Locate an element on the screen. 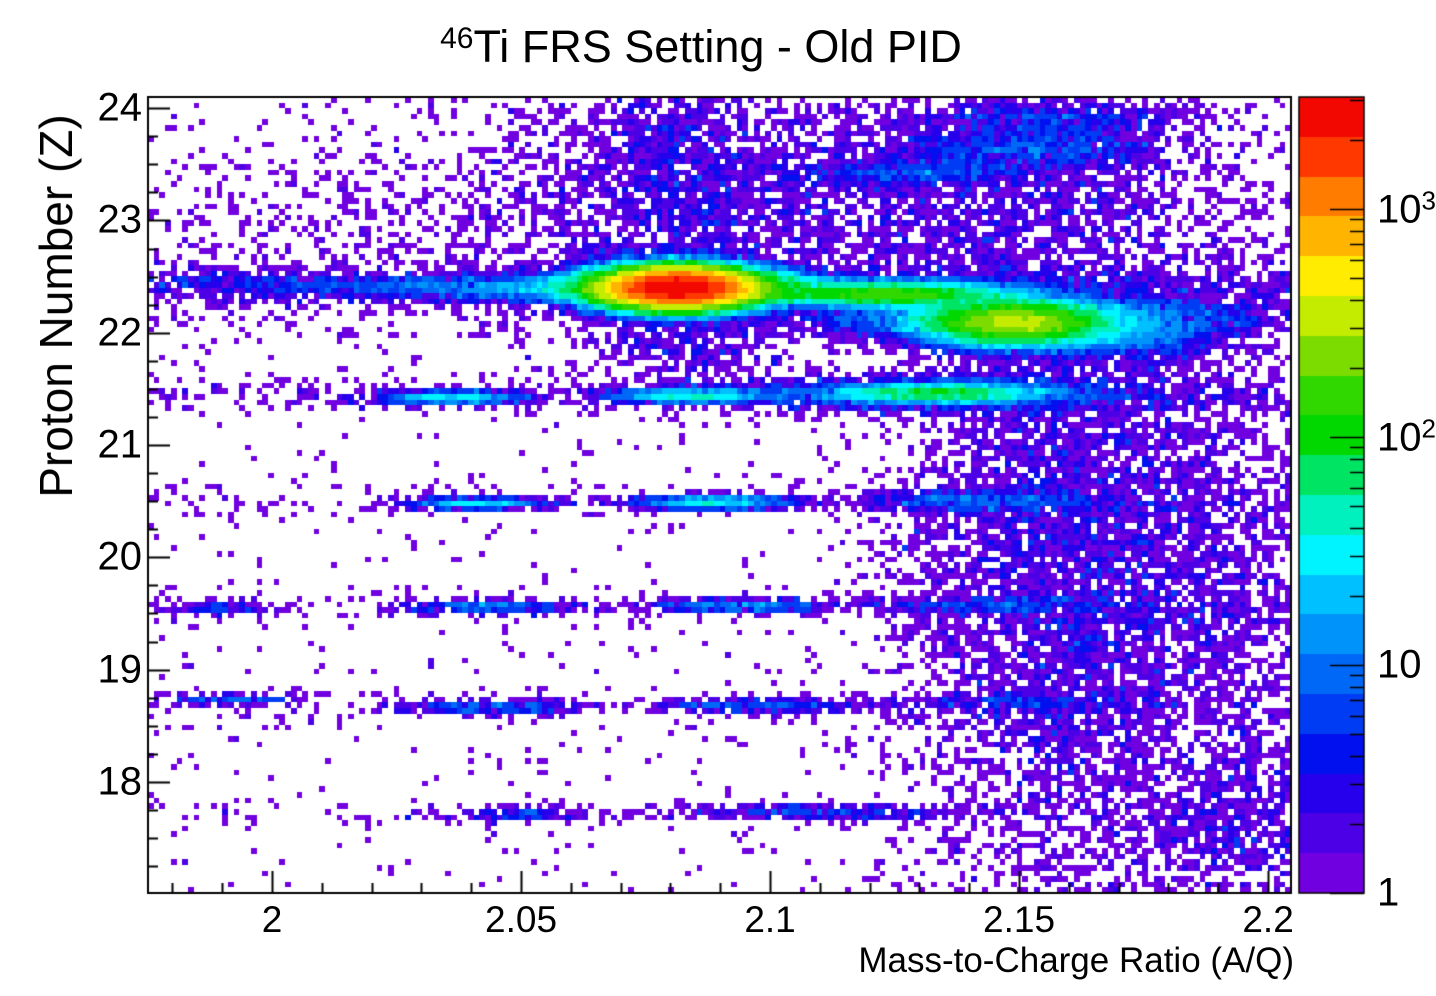 The image size is (1436, 996). y-tick-label-19: 19 is located at coordinates (120, 669).